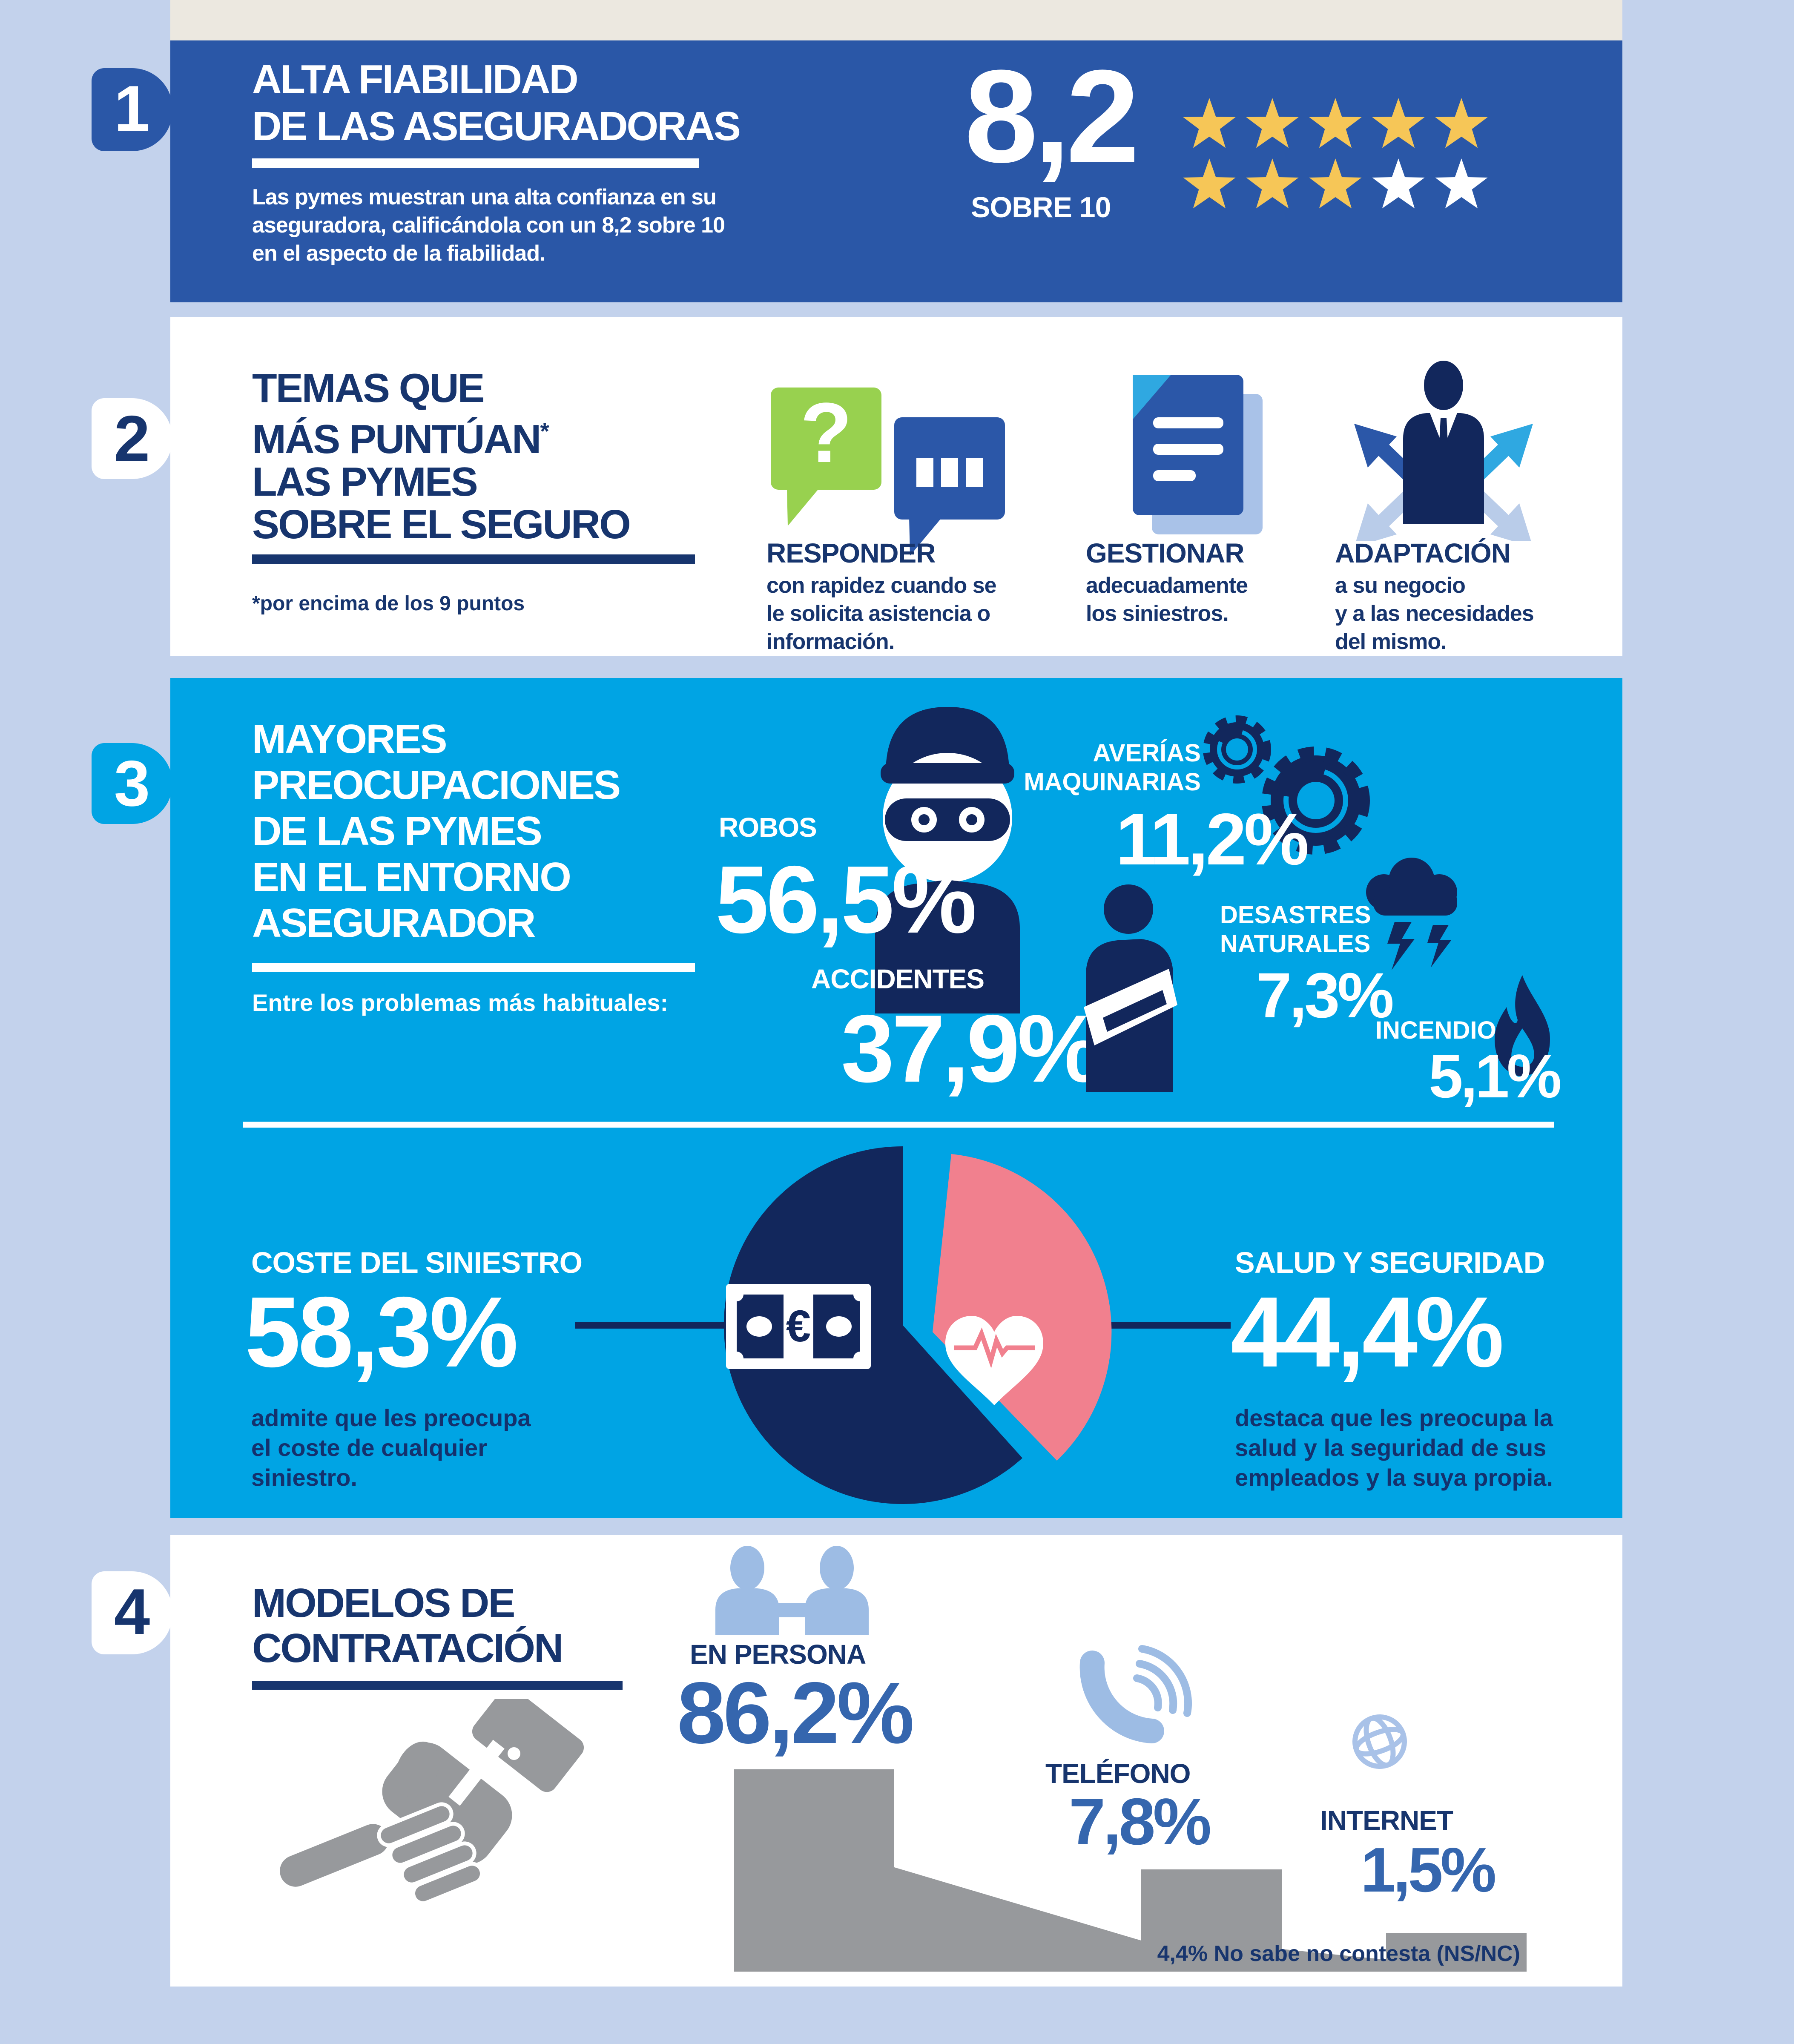  I want to click on s4-footnote: 4,4% No sabe no contesta (NS/NC), so click(1338, 1953).